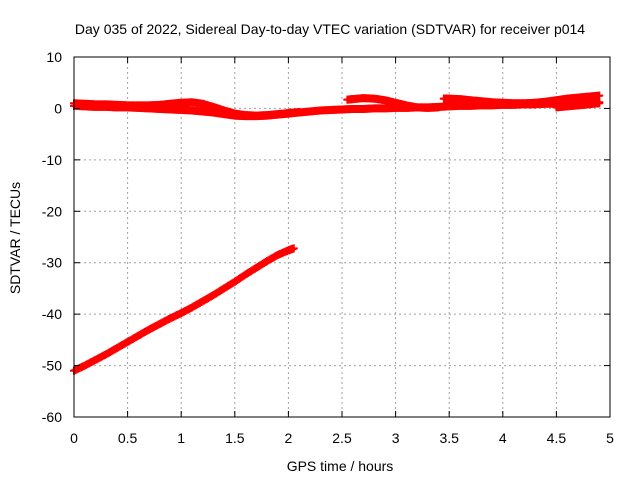 This screenshot has width=640, height=480. Describe the element at coordinates (181, 438) in the screenshot. I see `x-tick-label: 1` at that location.